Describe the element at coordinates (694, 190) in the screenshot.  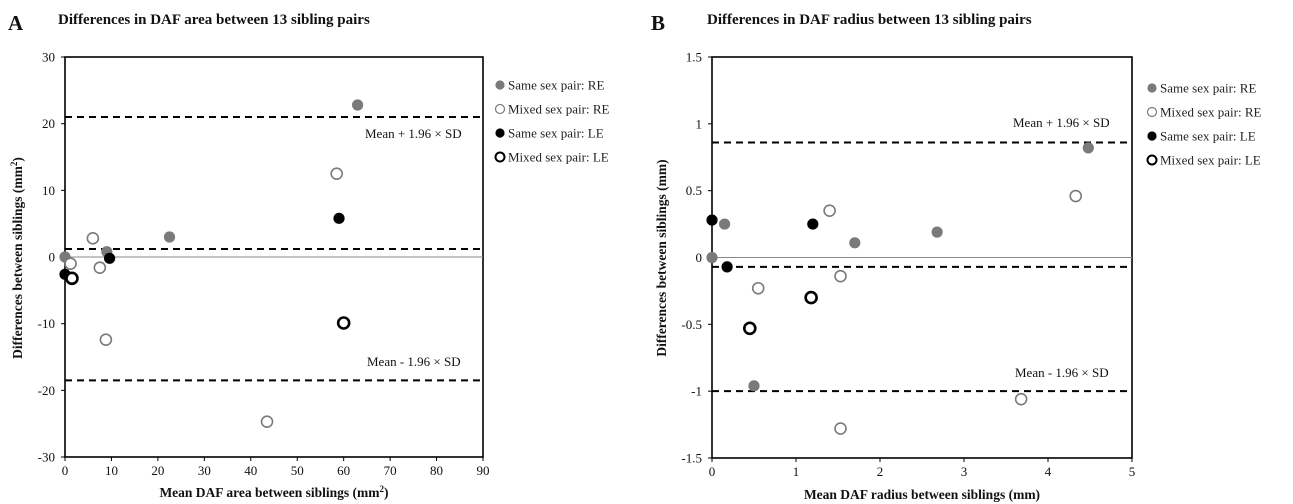
I see `panel-b-y-tick-label: 0.5` at that location.